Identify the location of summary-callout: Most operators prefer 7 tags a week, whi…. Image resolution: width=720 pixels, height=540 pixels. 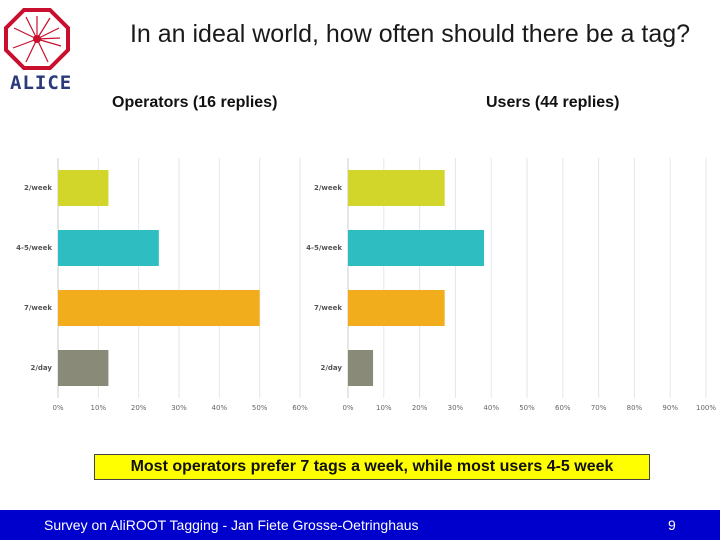
(372, 467).